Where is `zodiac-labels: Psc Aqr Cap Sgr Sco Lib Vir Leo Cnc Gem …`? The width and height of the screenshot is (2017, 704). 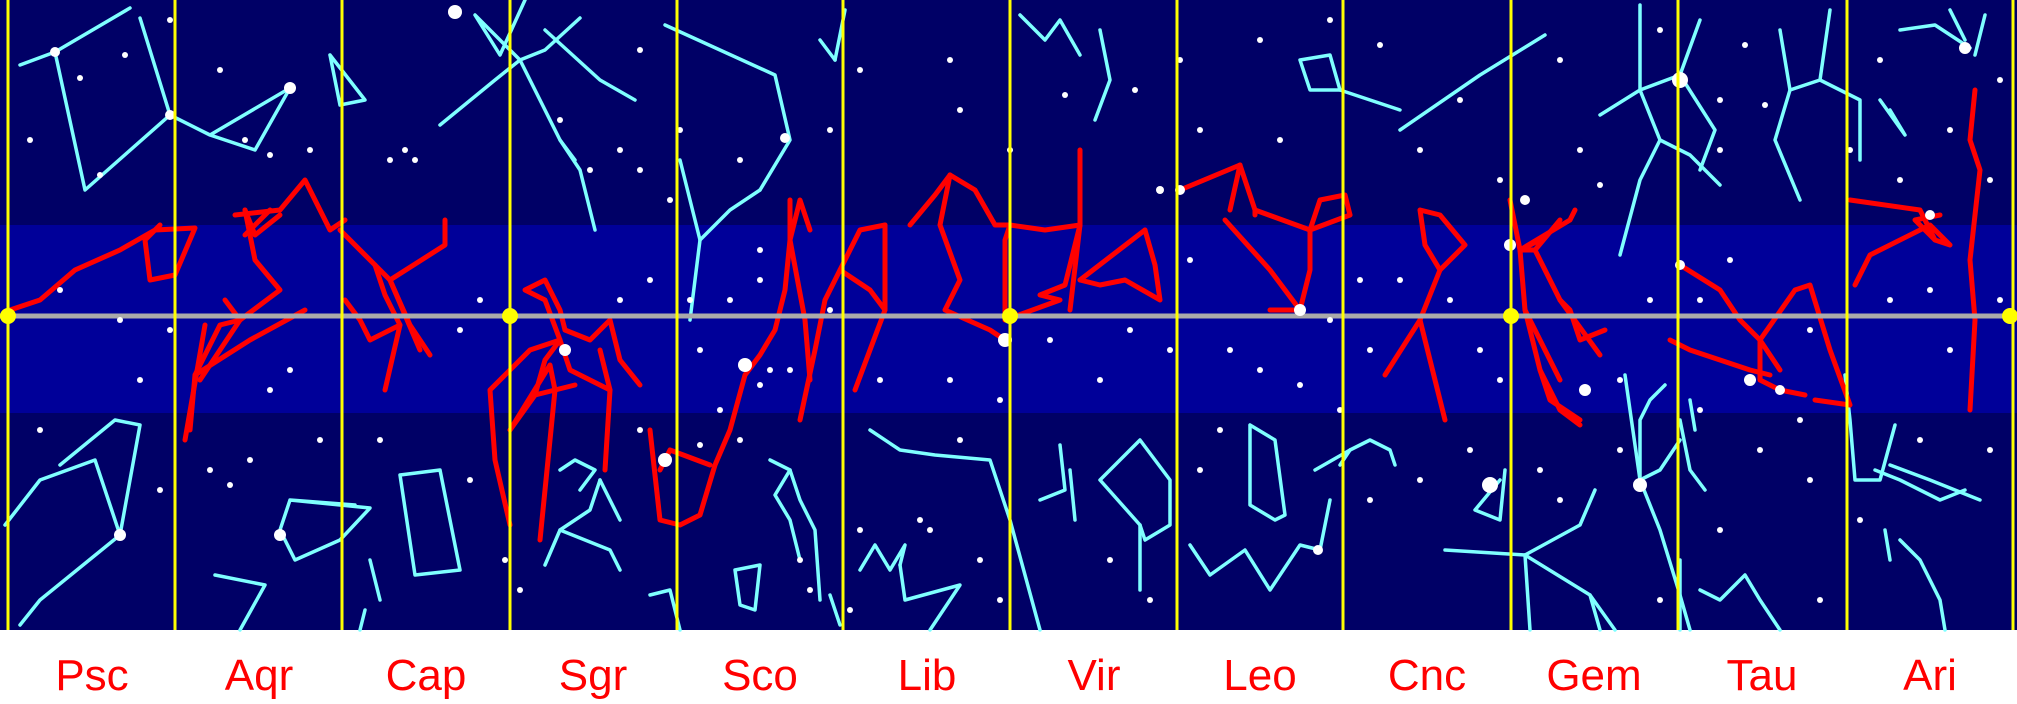 zodiac-labels: Psc Aqr Cap Sgr Sco Lib Vir Leo Cnc Gem … is located at coordinates (1006, 675).